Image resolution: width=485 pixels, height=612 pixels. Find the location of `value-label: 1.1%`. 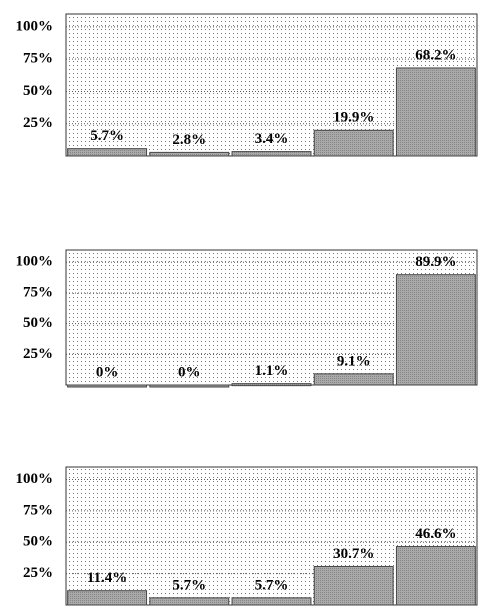

value-label: 1.1% is located at coordinates (272, 371).